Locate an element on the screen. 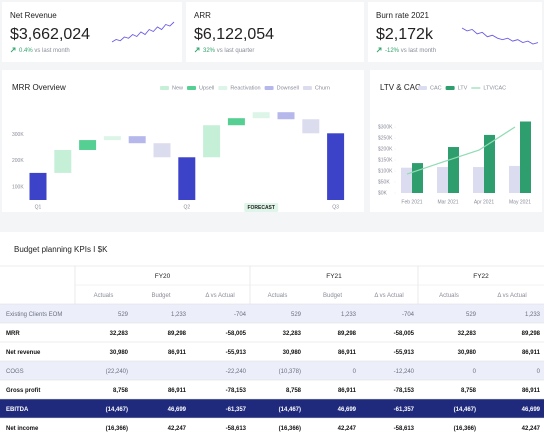 This screenshot has height=436, width=544. kpi-label: Net Revenue is located at coordinates (33, 15).